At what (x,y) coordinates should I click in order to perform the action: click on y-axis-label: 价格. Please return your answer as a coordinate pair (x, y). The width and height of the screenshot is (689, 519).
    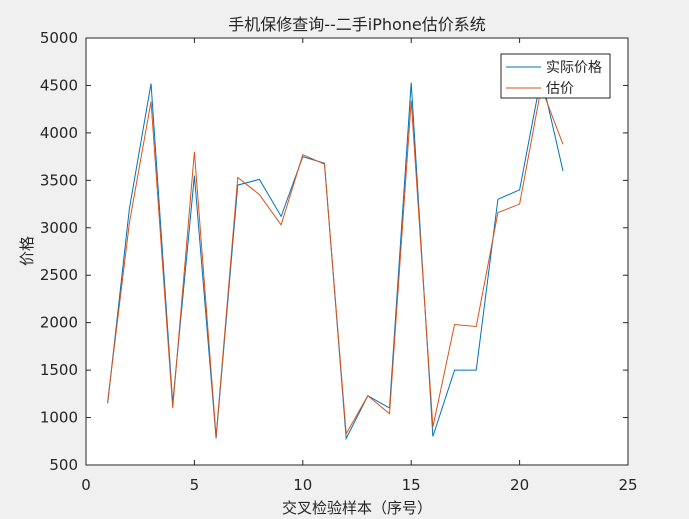
    Looking at the image, I should click on (27, 251).